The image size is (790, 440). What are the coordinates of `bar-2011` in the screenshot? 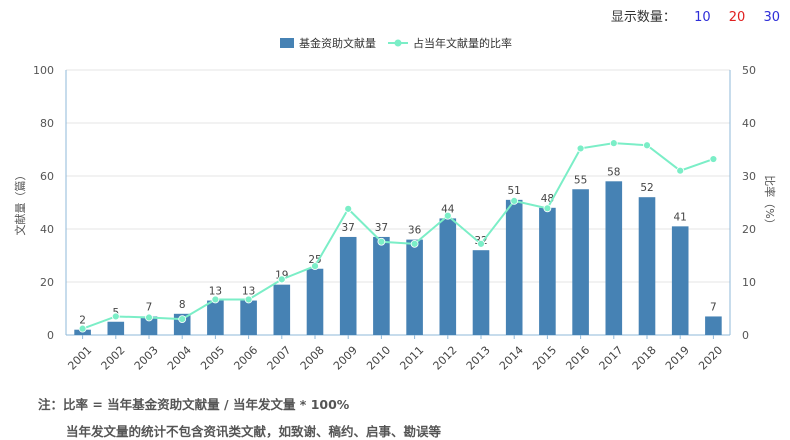 It's located at (414, 287).